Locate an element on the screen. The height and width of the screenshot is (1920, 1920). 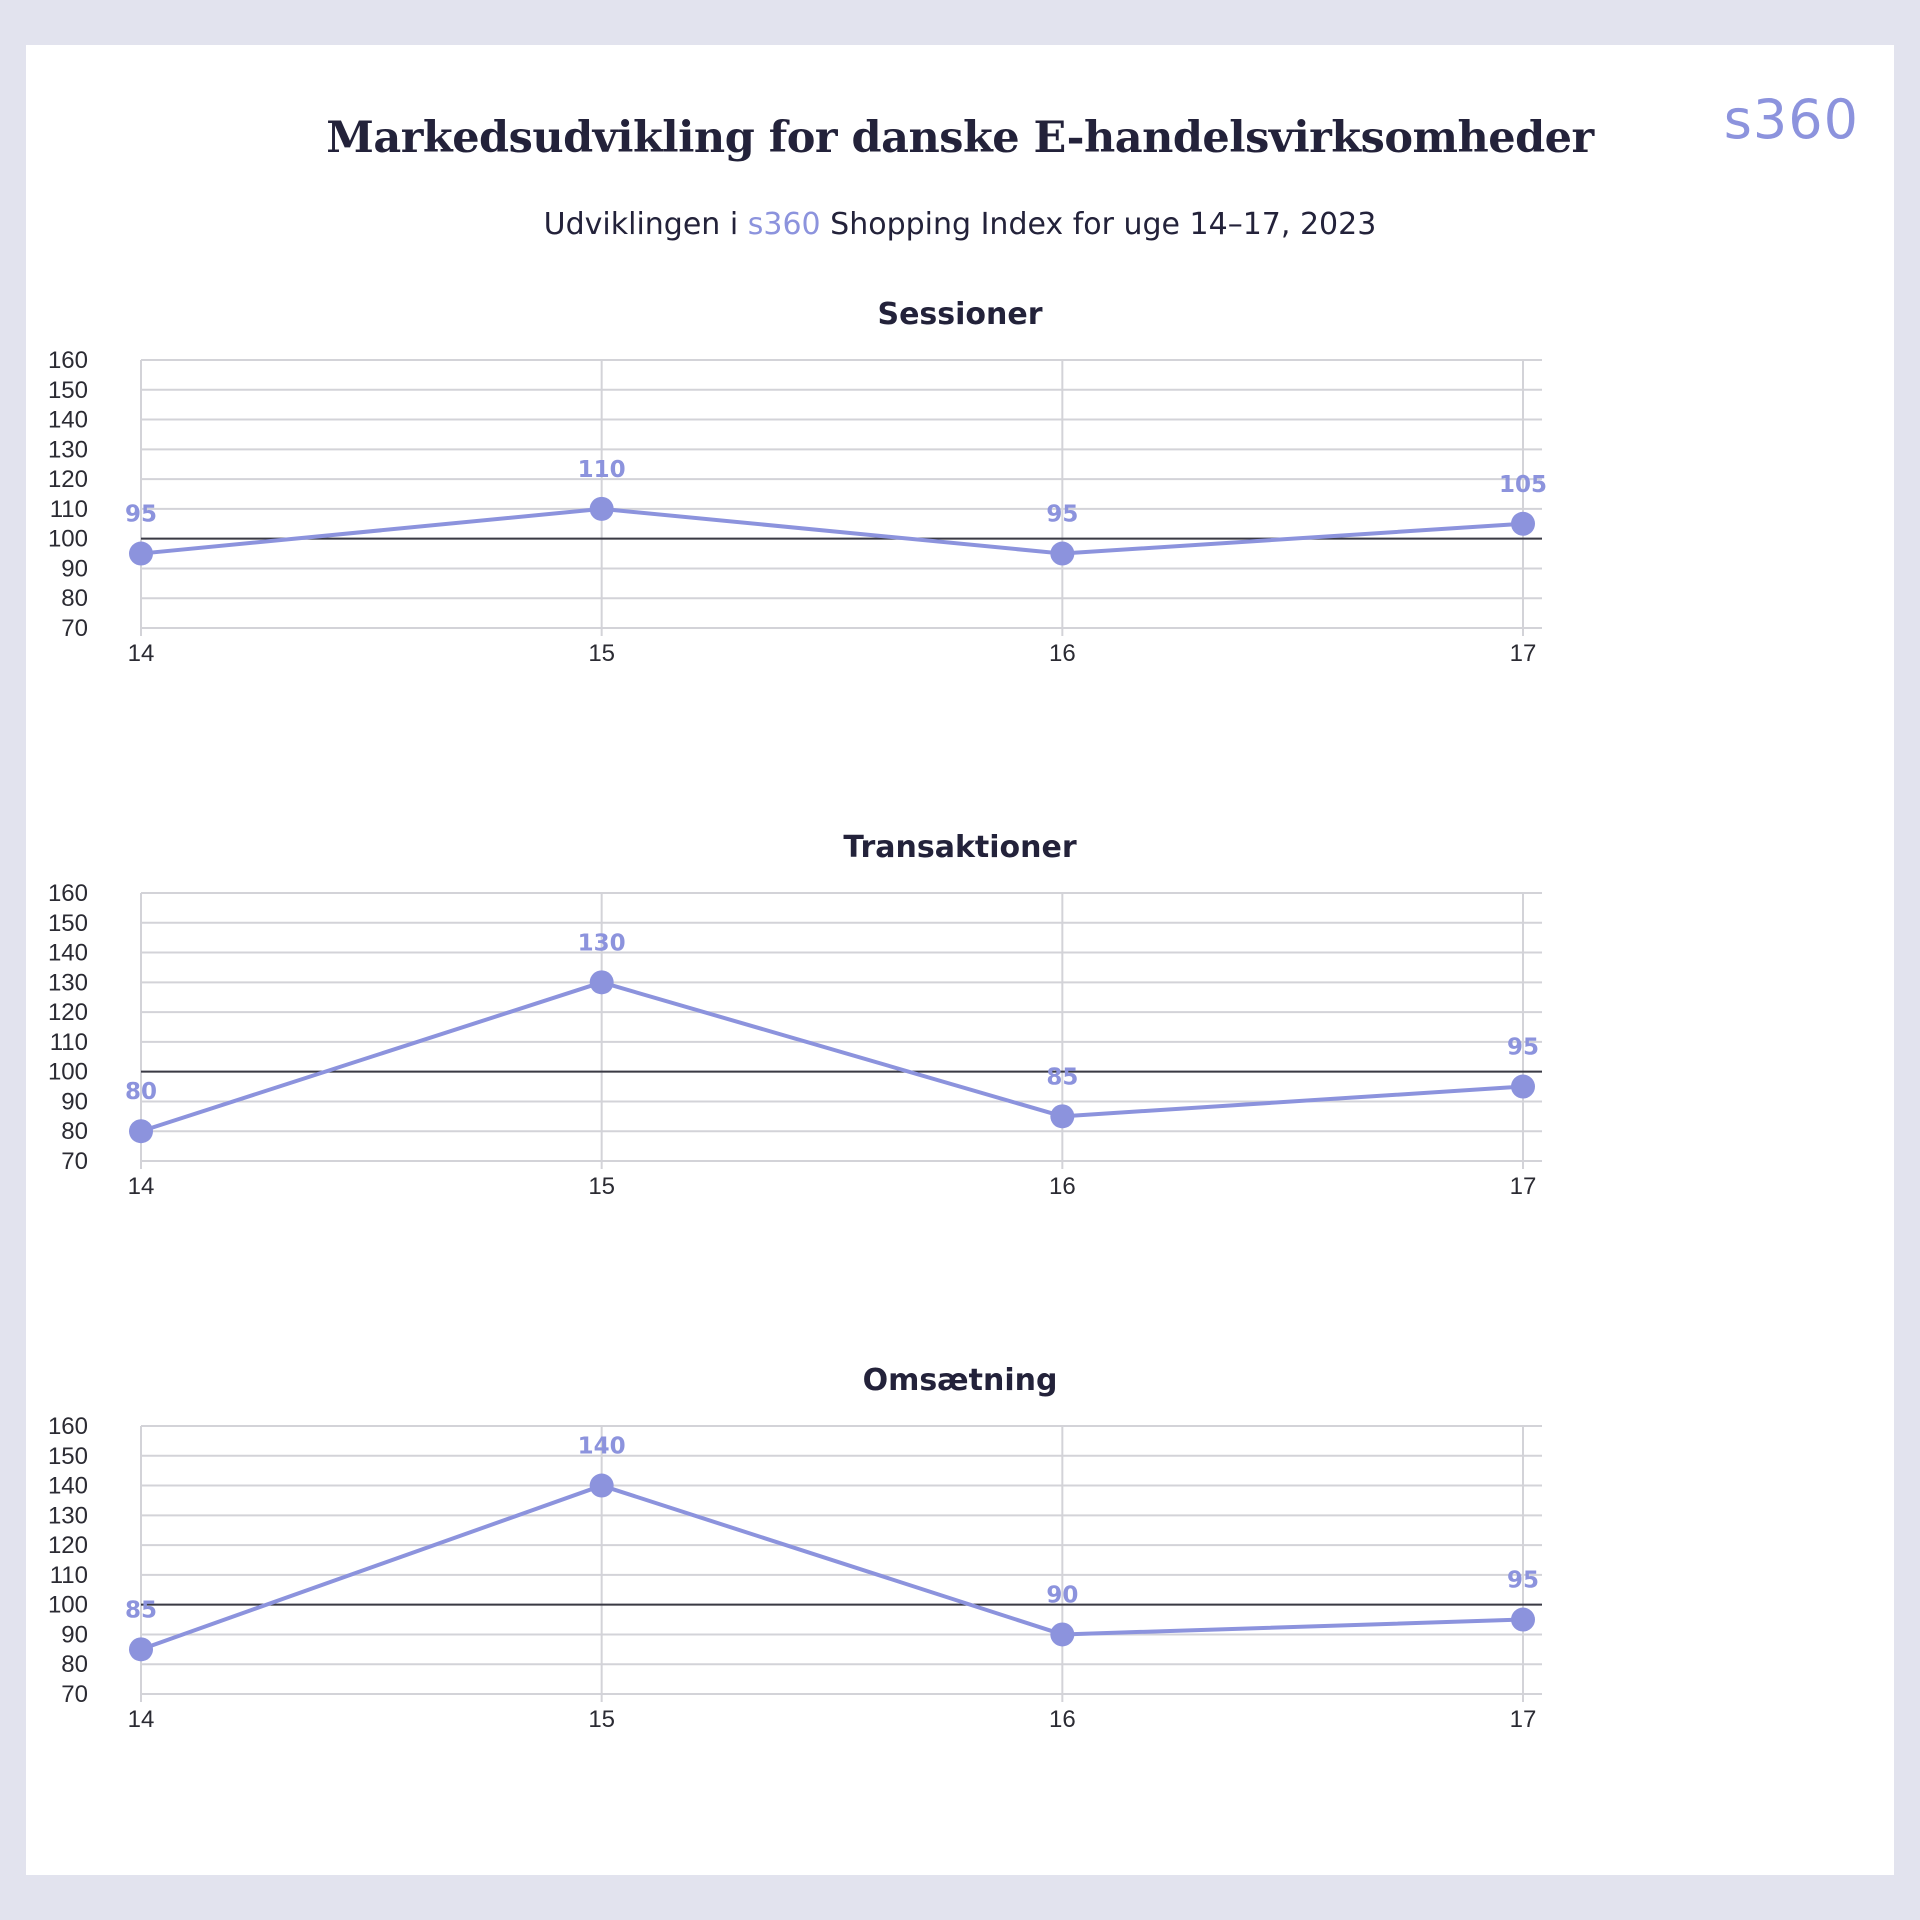
s360-logo: s360 is located at coordinates (1791, 119).